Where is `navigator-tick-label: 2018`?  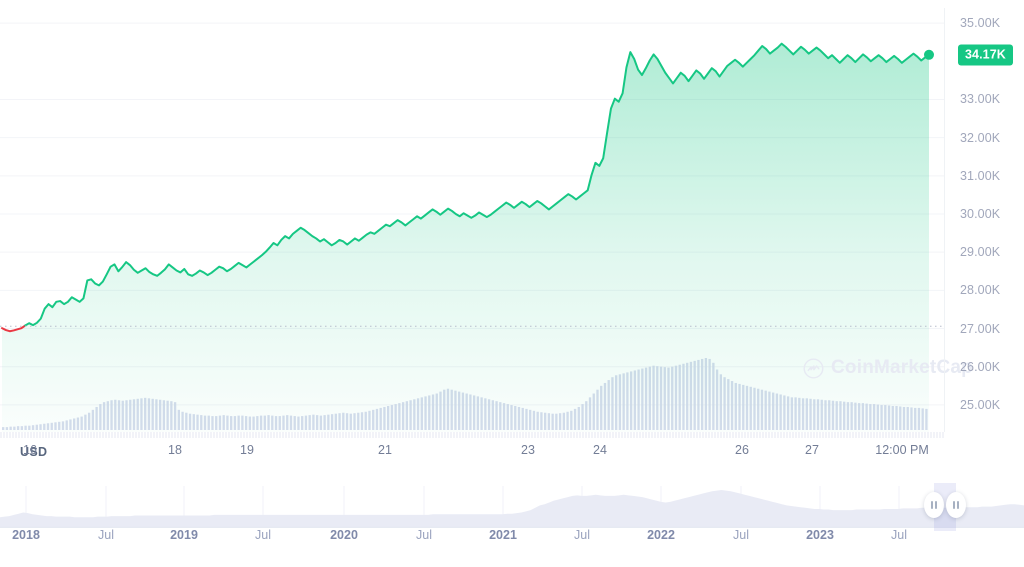 navigator-tick-label: 2018 is located at coordinates (26, 535).